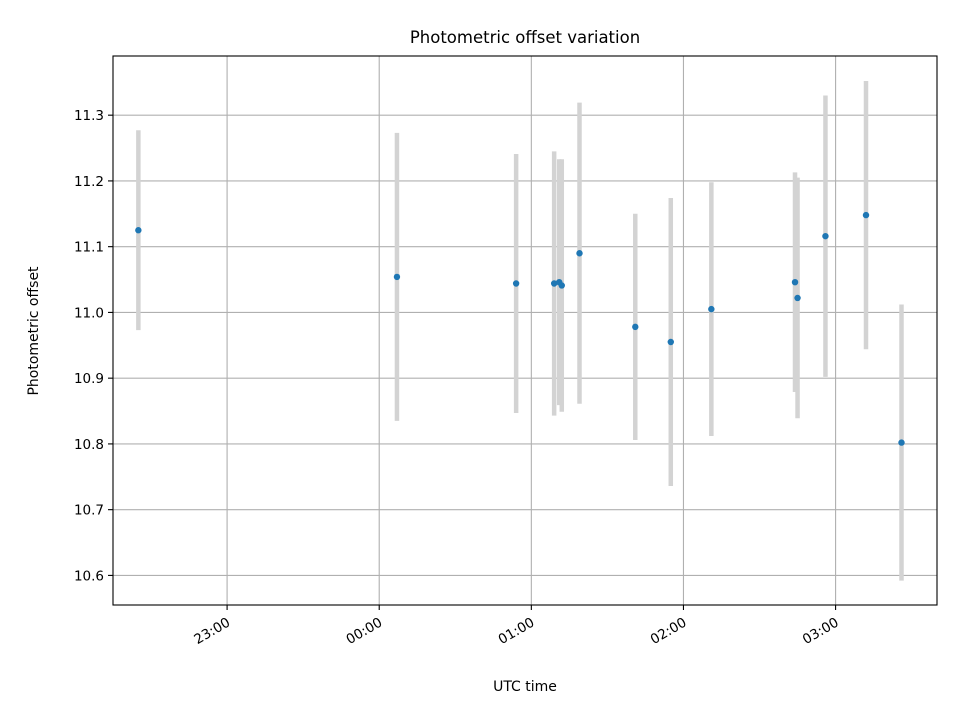 This screenshot has height=720, width=960. I want to click on y-tick-label: 10.9, so click(89, 379).